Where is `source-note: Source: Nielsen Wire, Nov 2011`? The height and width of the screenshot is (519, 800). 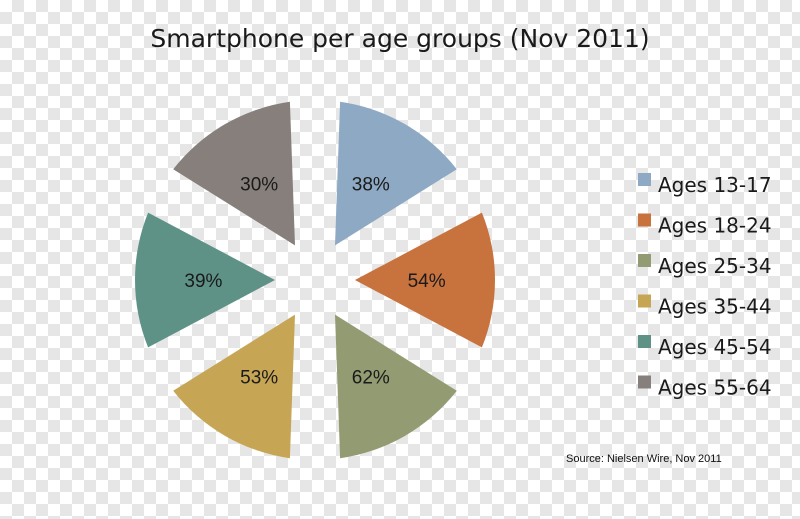 source-note: Source: Nielsen Wire, Nov 2011 is located at coordinates (644, 459).